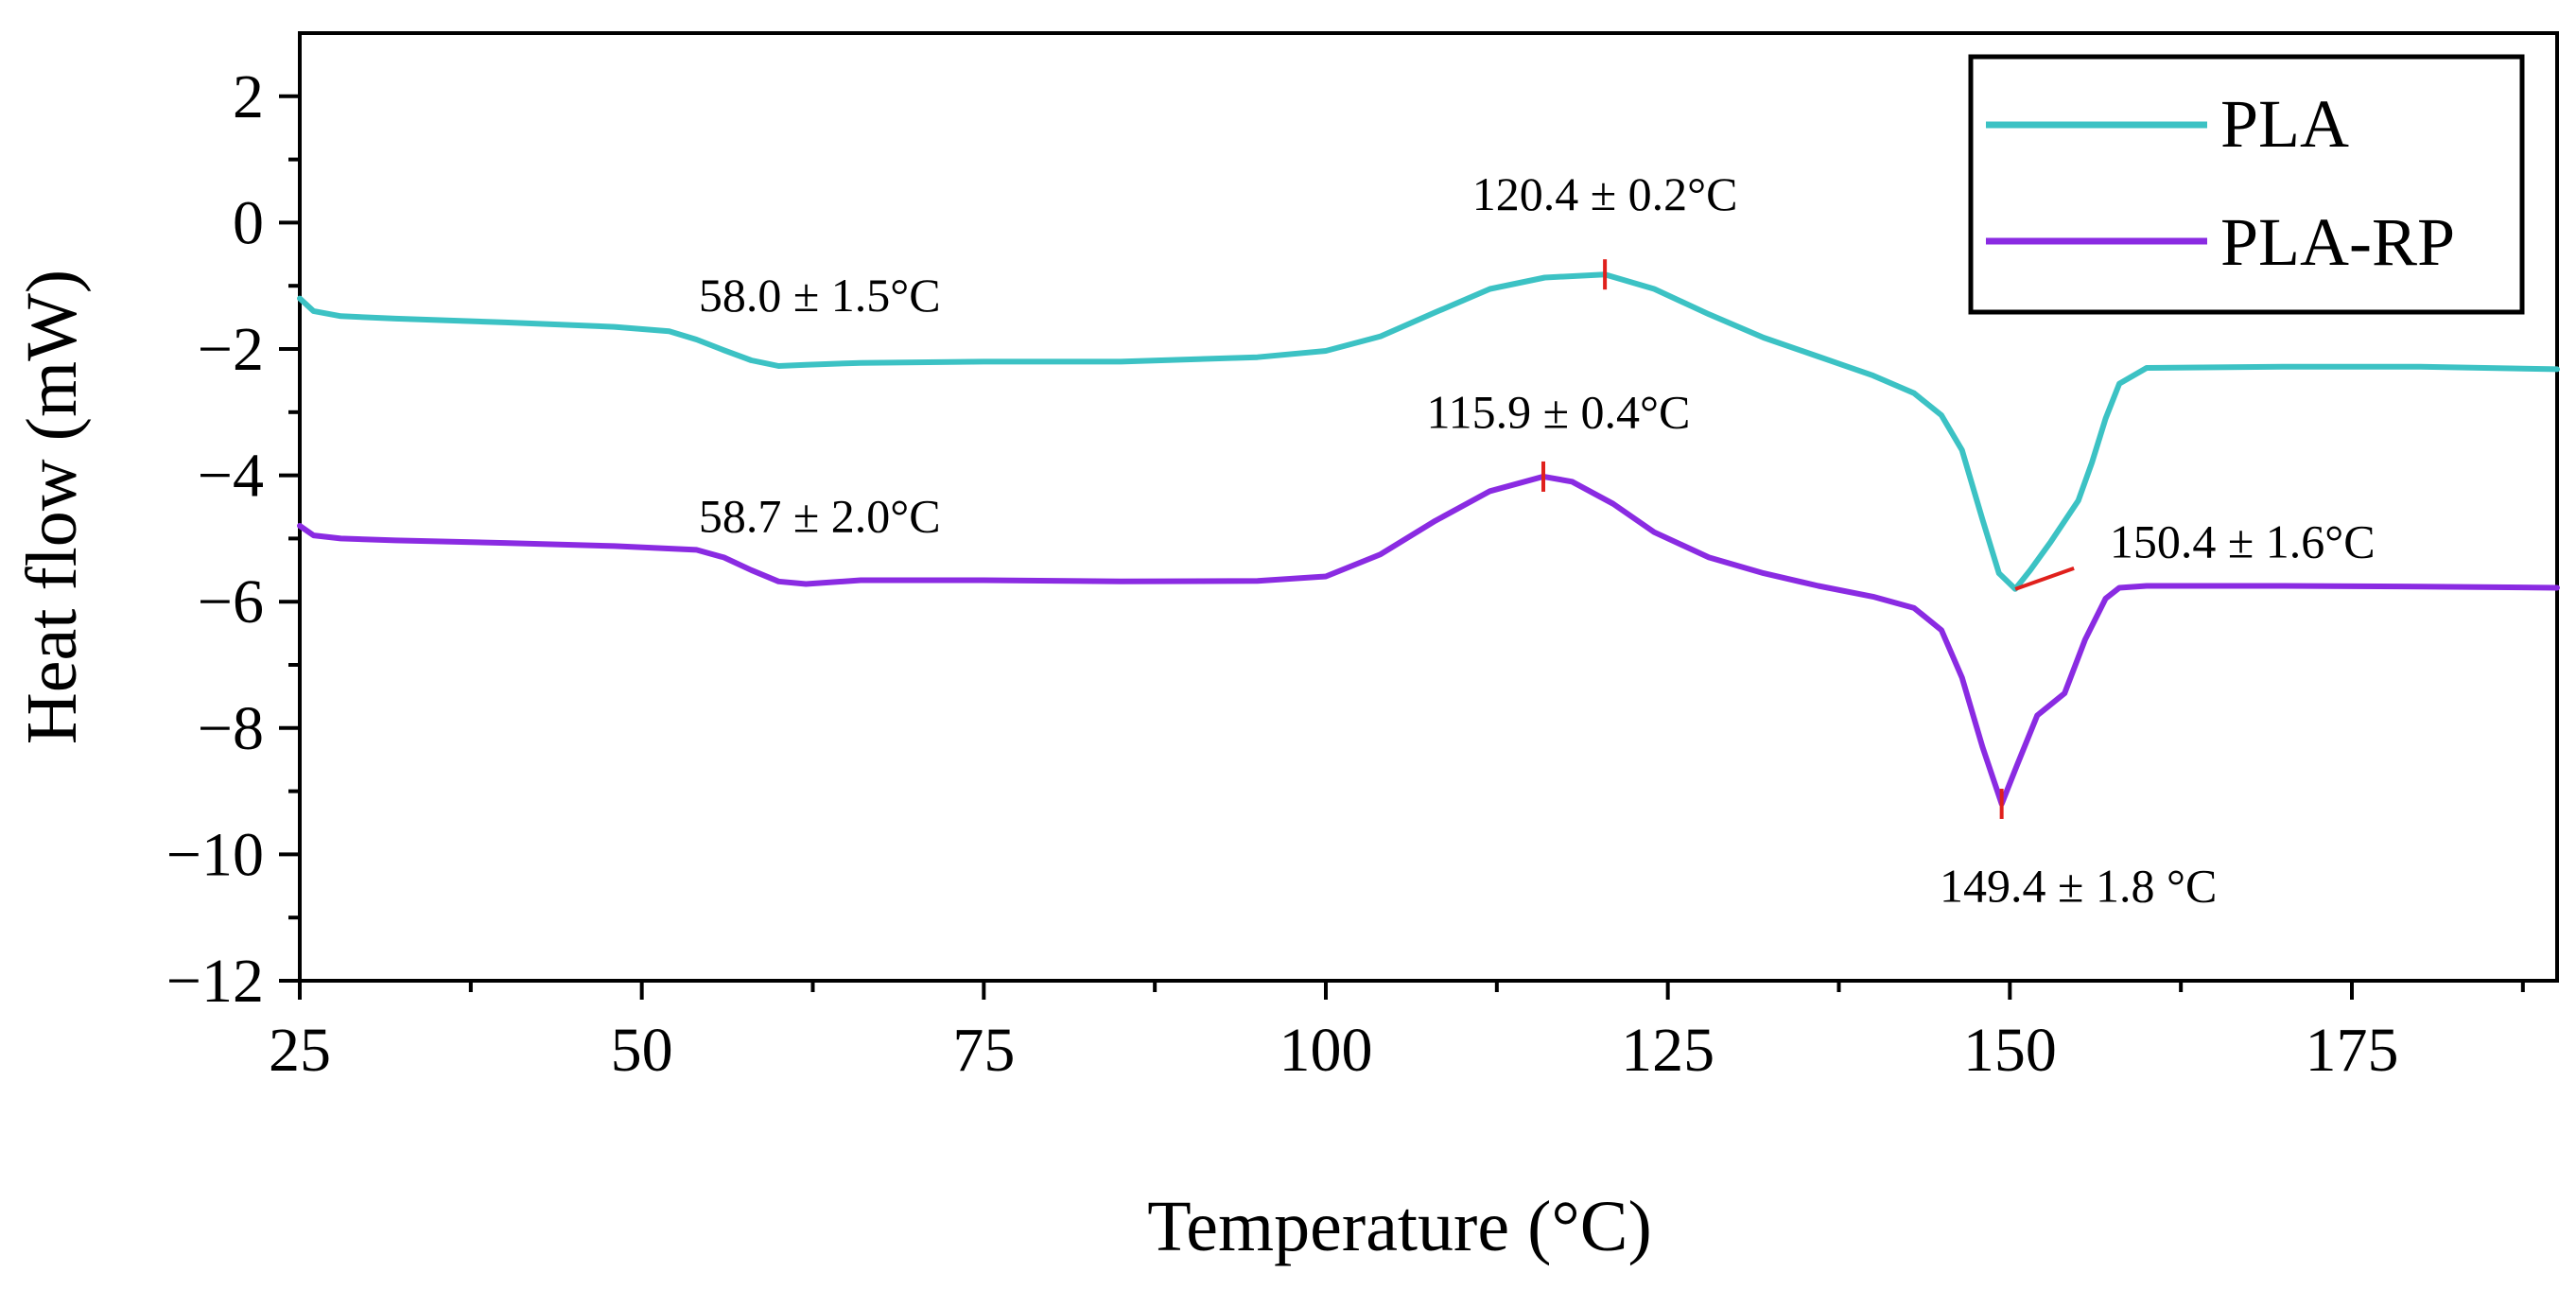  Describe the element at coordinates (1667, 1050) in the screenshot. I see `x-tick-label: 125` at that location.